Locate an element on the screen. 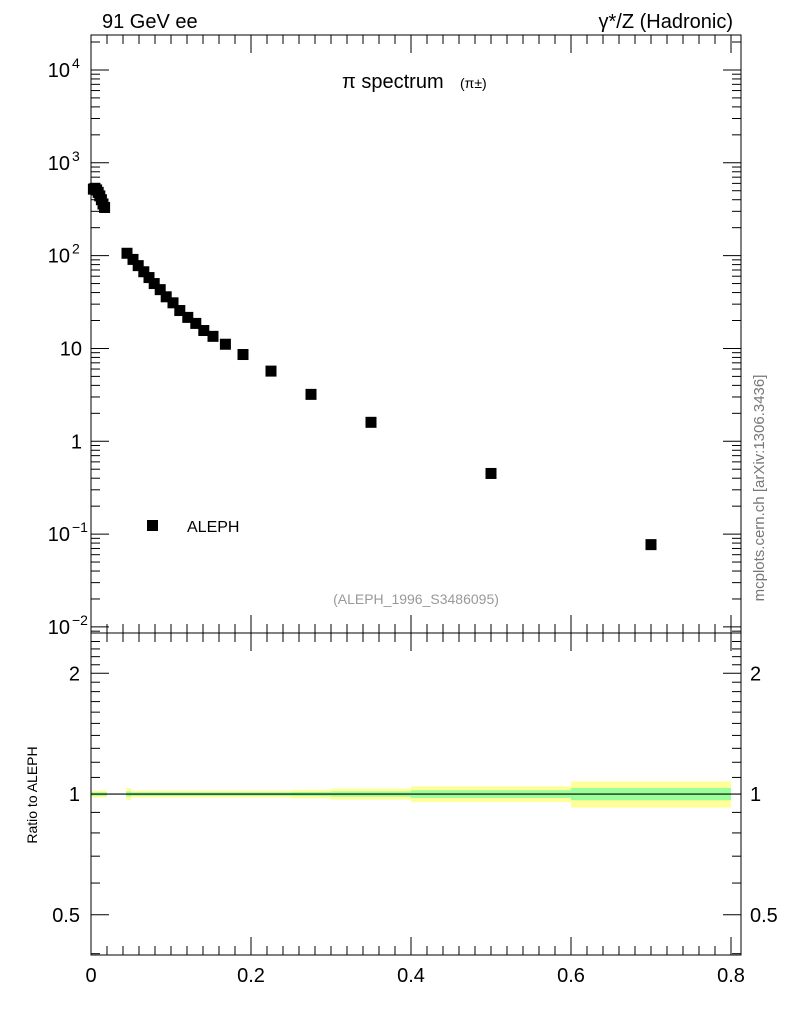 Image resolution: width=786 pixels, height=1024 pixels. legend-label: ALEPH is located at coordinates (213, 527).